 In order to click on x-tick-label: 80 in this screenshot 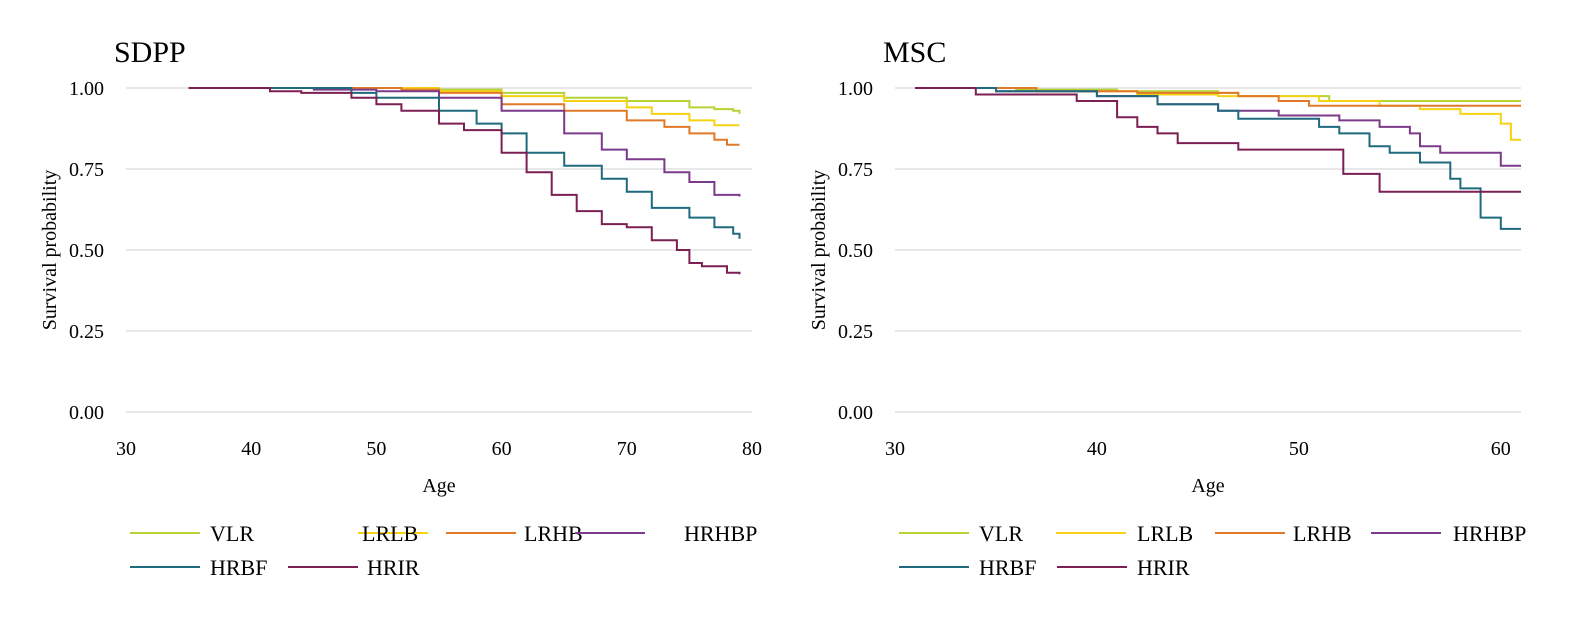, I will do `click(752, 449)`.